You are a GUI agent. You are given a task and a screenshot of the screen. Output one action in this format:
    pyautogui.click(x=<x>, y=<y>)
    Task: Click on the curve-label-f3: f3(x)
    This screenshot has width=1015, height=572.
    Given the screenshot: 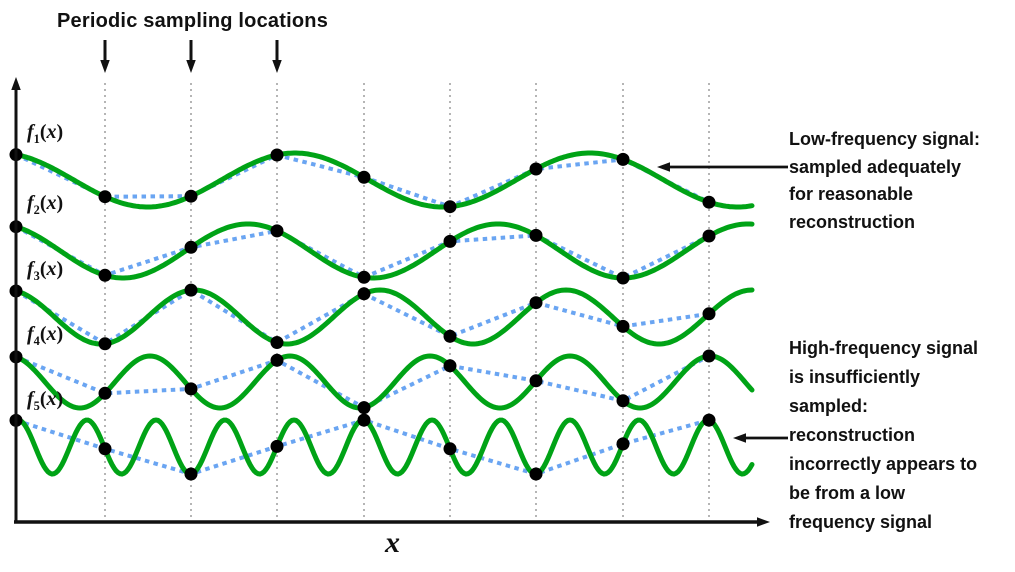 What is the action you would take?
    pyautogui.click(x=45, y=270)
    